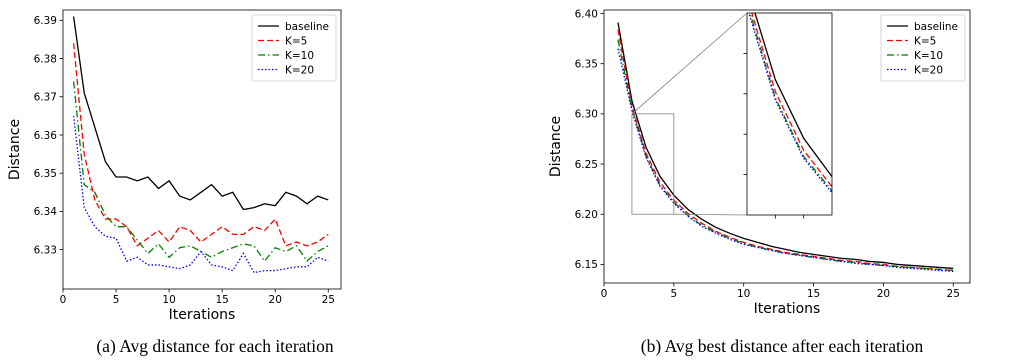  Describe the element at coordinates (586, 265) in the screenshot. I see `y-tick-label: 6.15` at that location.